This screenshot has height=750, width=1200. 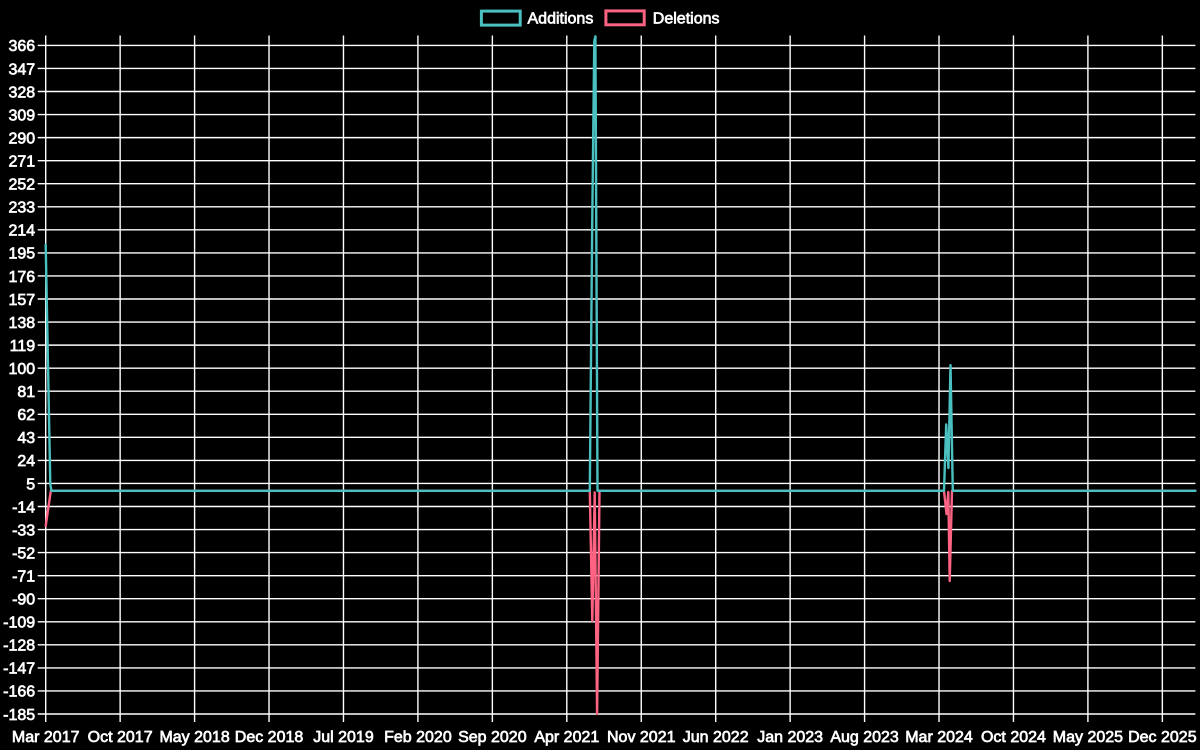 I want to click on svg-text: 24, so click(x=26, y=461).